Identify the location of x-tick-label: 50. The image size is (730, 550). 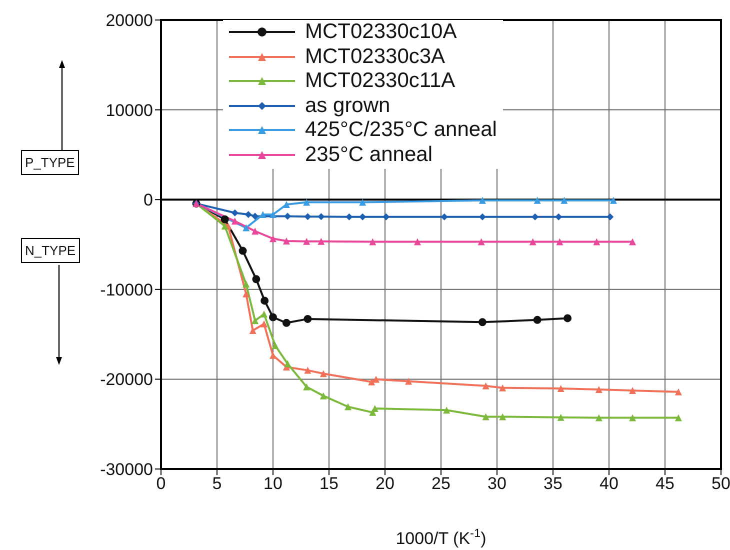
(721, 484).